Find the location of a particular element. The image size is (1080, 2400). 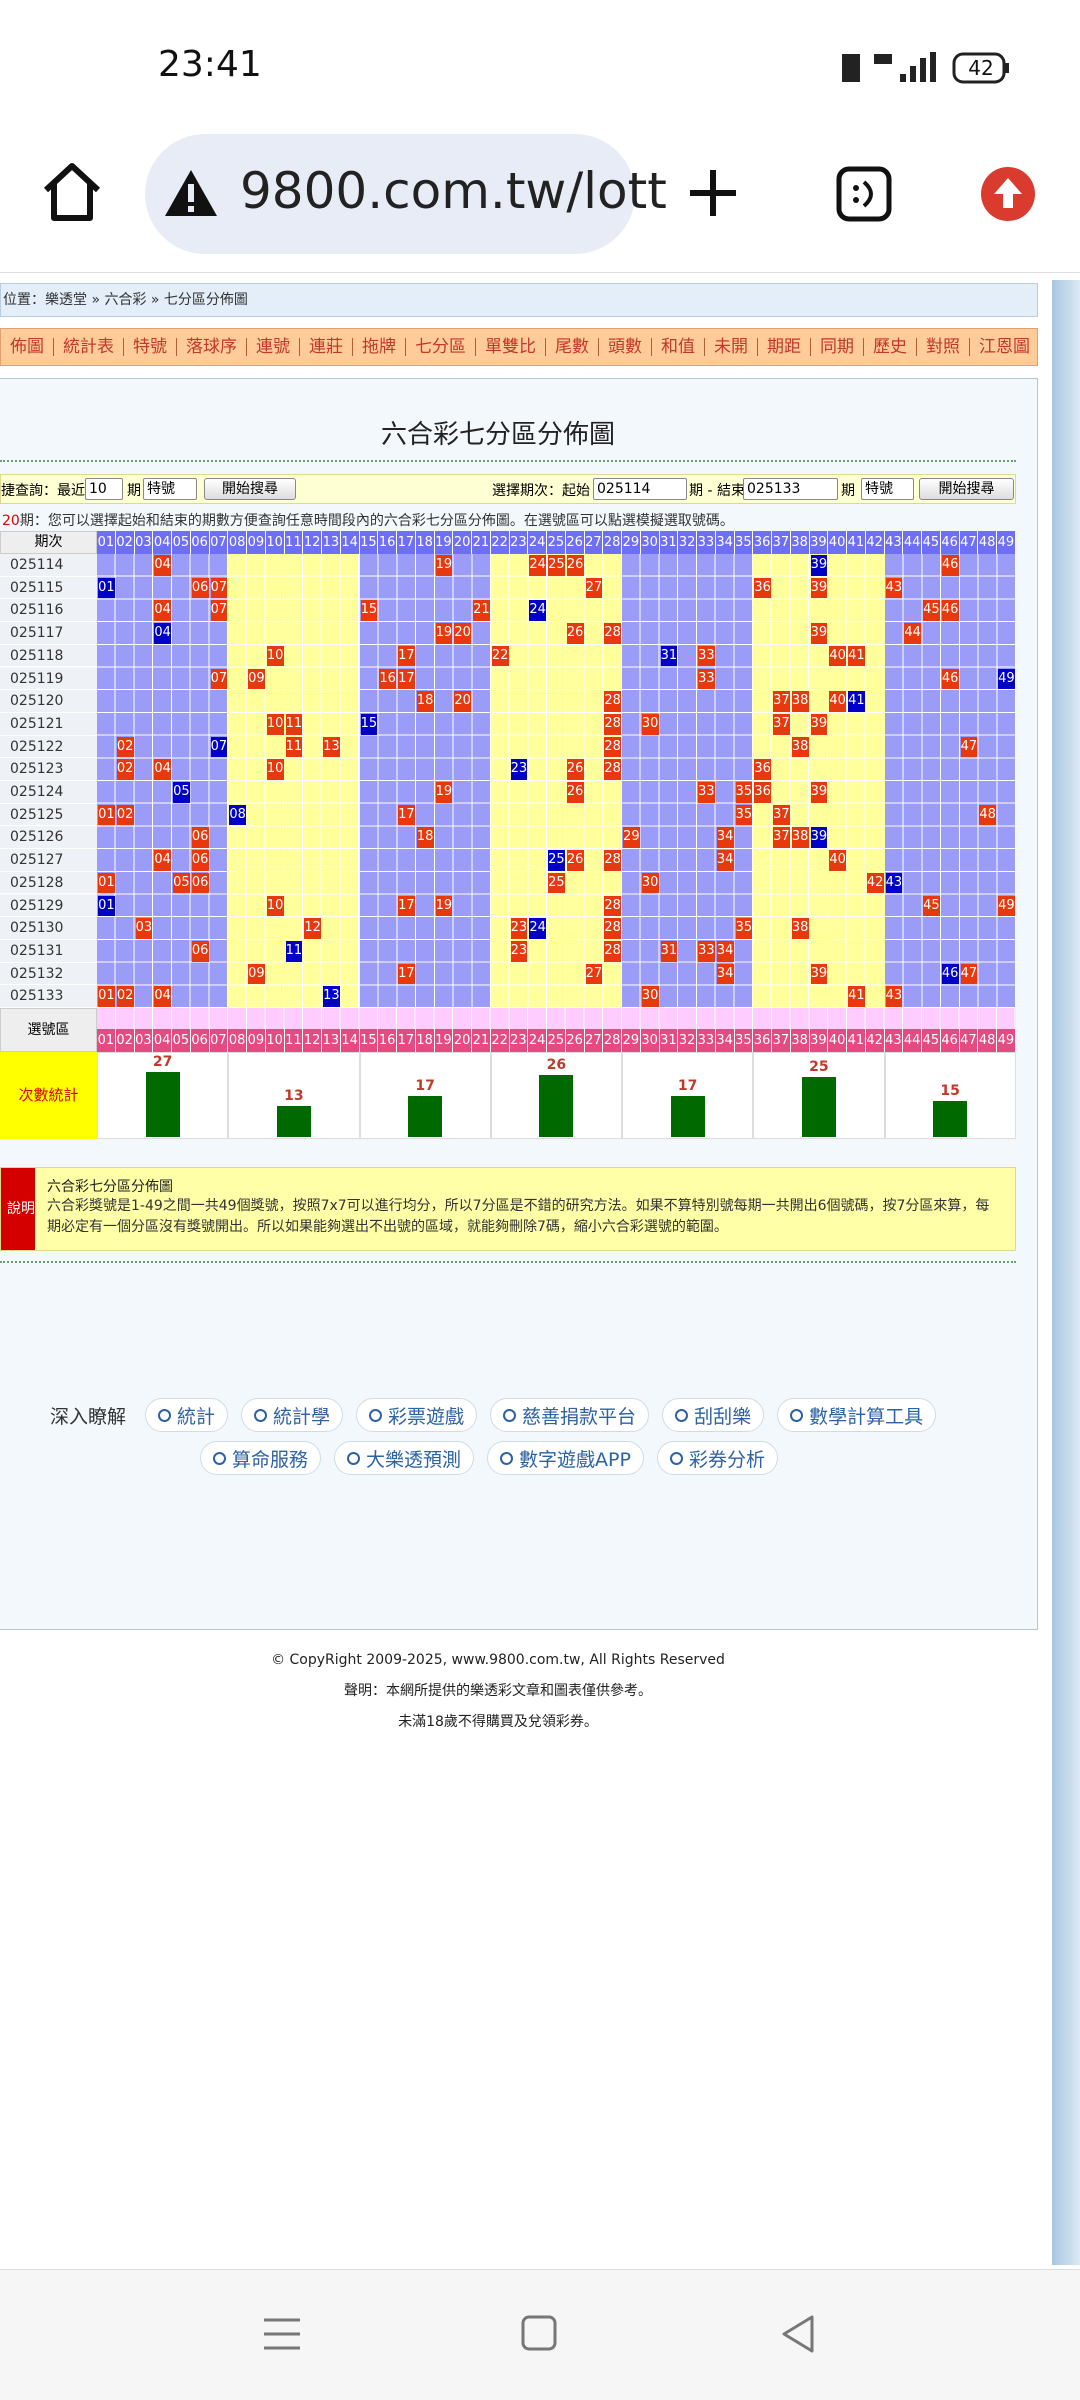

column-header: 17 is located at coordinates (406, 542).